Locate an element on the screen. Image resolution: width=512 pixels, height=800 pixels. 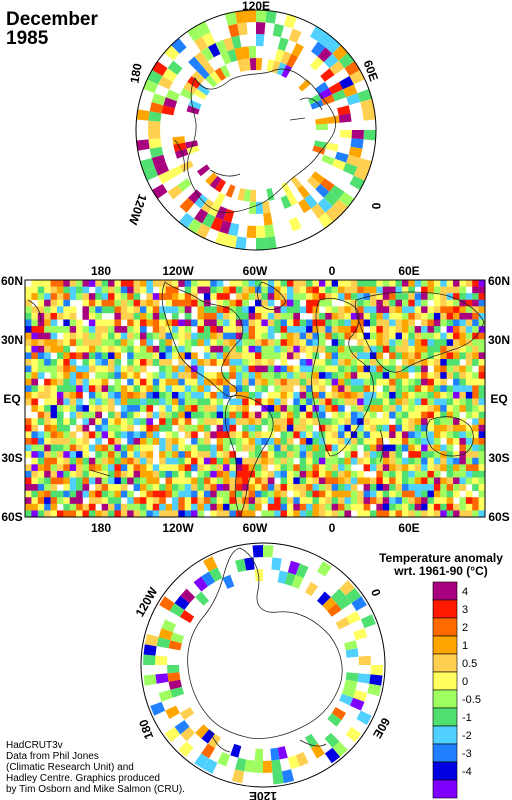
legend-label: 0 is located at coordinates (465, 682).